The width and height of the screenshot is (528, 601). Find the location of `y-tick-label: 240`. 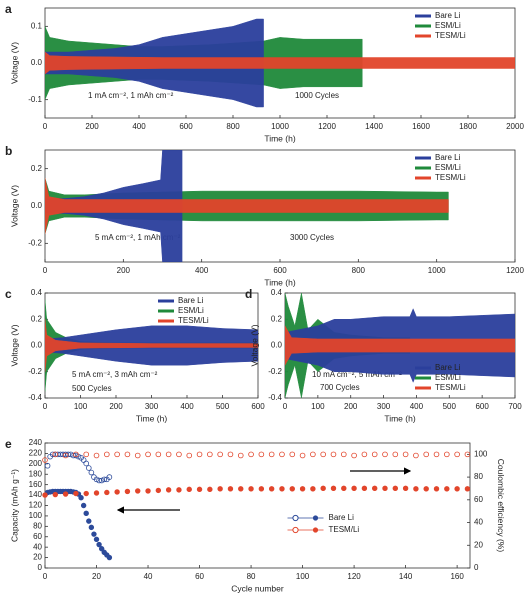

y-tick-label: 240 is located at coordinates (36, 442).